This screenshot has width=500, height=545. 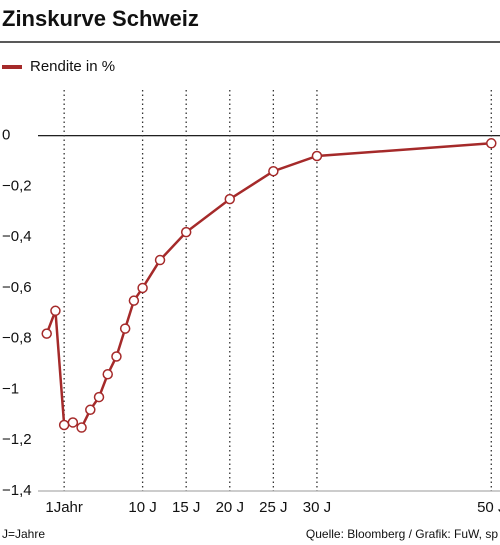 I want to click on y-tick-label: −1, so click(x=10, y=388).